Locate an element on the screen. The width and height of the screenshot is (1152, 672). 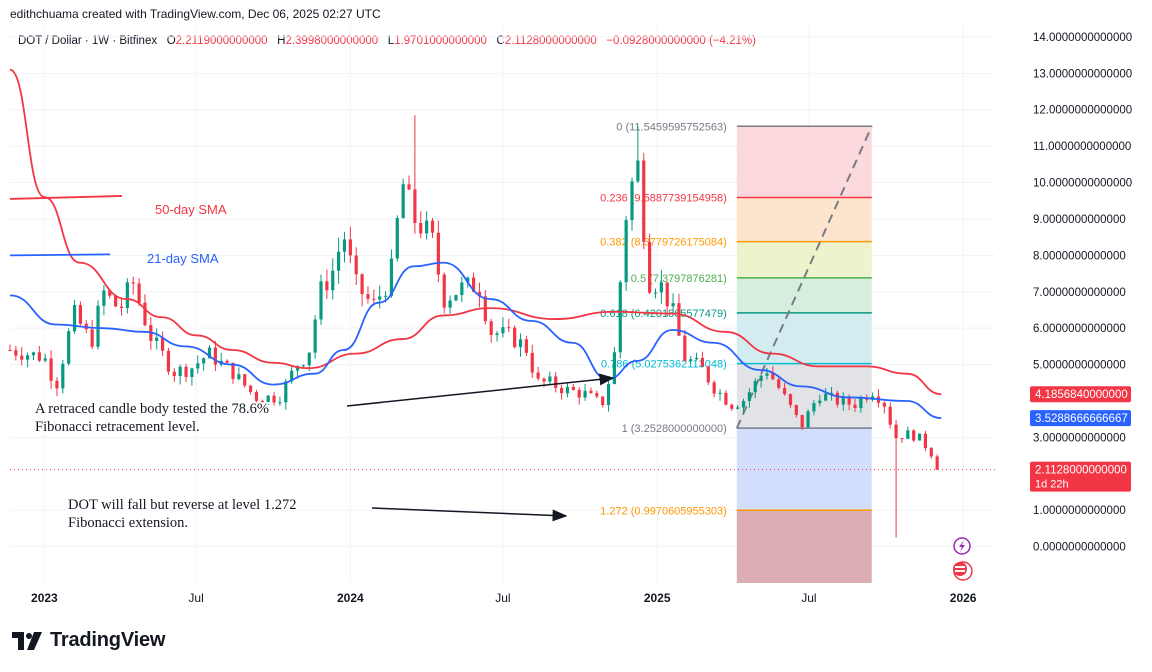
sma50-legend-line is located at coordinates (66, 197).